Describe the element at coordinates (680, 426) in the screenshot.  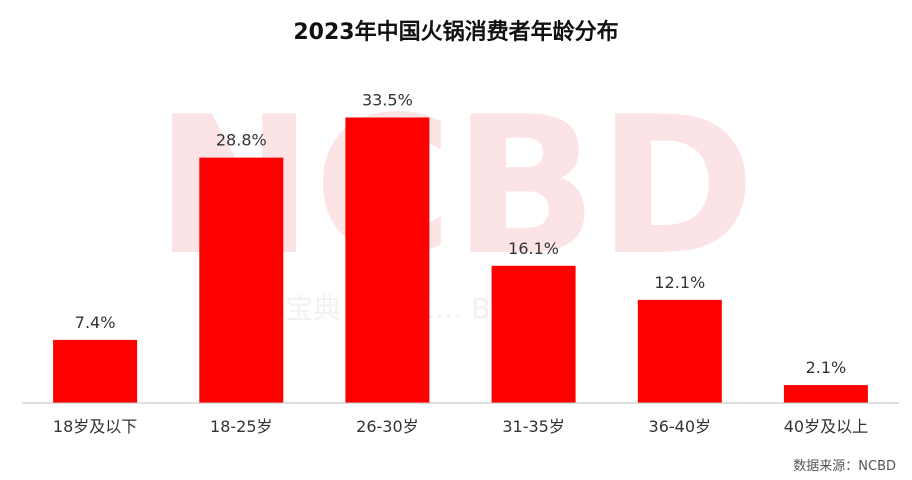
I see `x-tick-label-4: 36-40岁` at that location.